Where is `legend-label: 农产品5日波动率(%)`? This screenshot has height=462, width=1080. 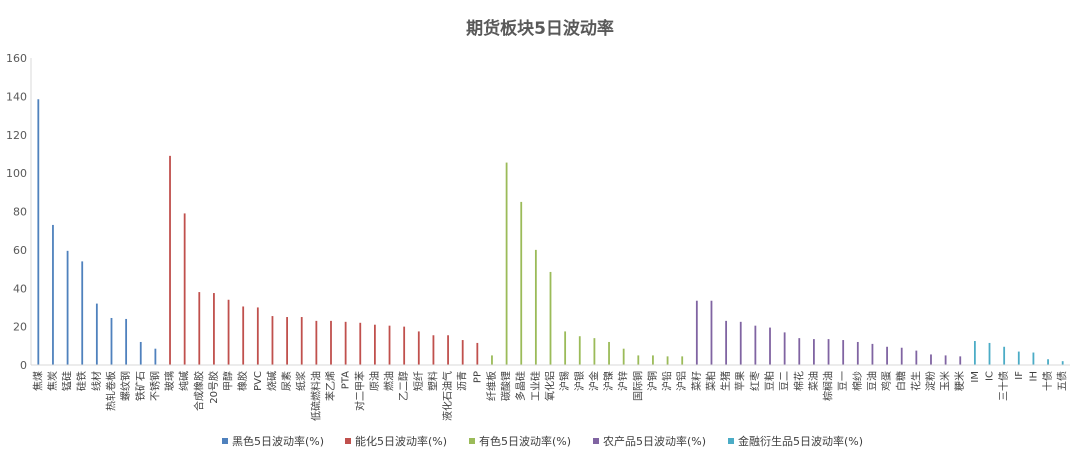
legend-label: 农产品5日波动率(%) is located at coordinates (654, 441).